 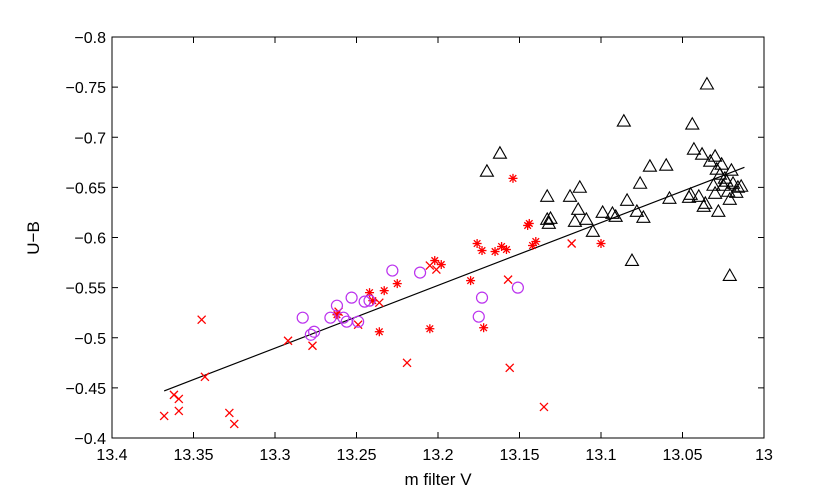 What do you see at coordinates (90, 239) in the screenshot?
I see `y-tick-label: −0.6` at bounding box center [90, 239].